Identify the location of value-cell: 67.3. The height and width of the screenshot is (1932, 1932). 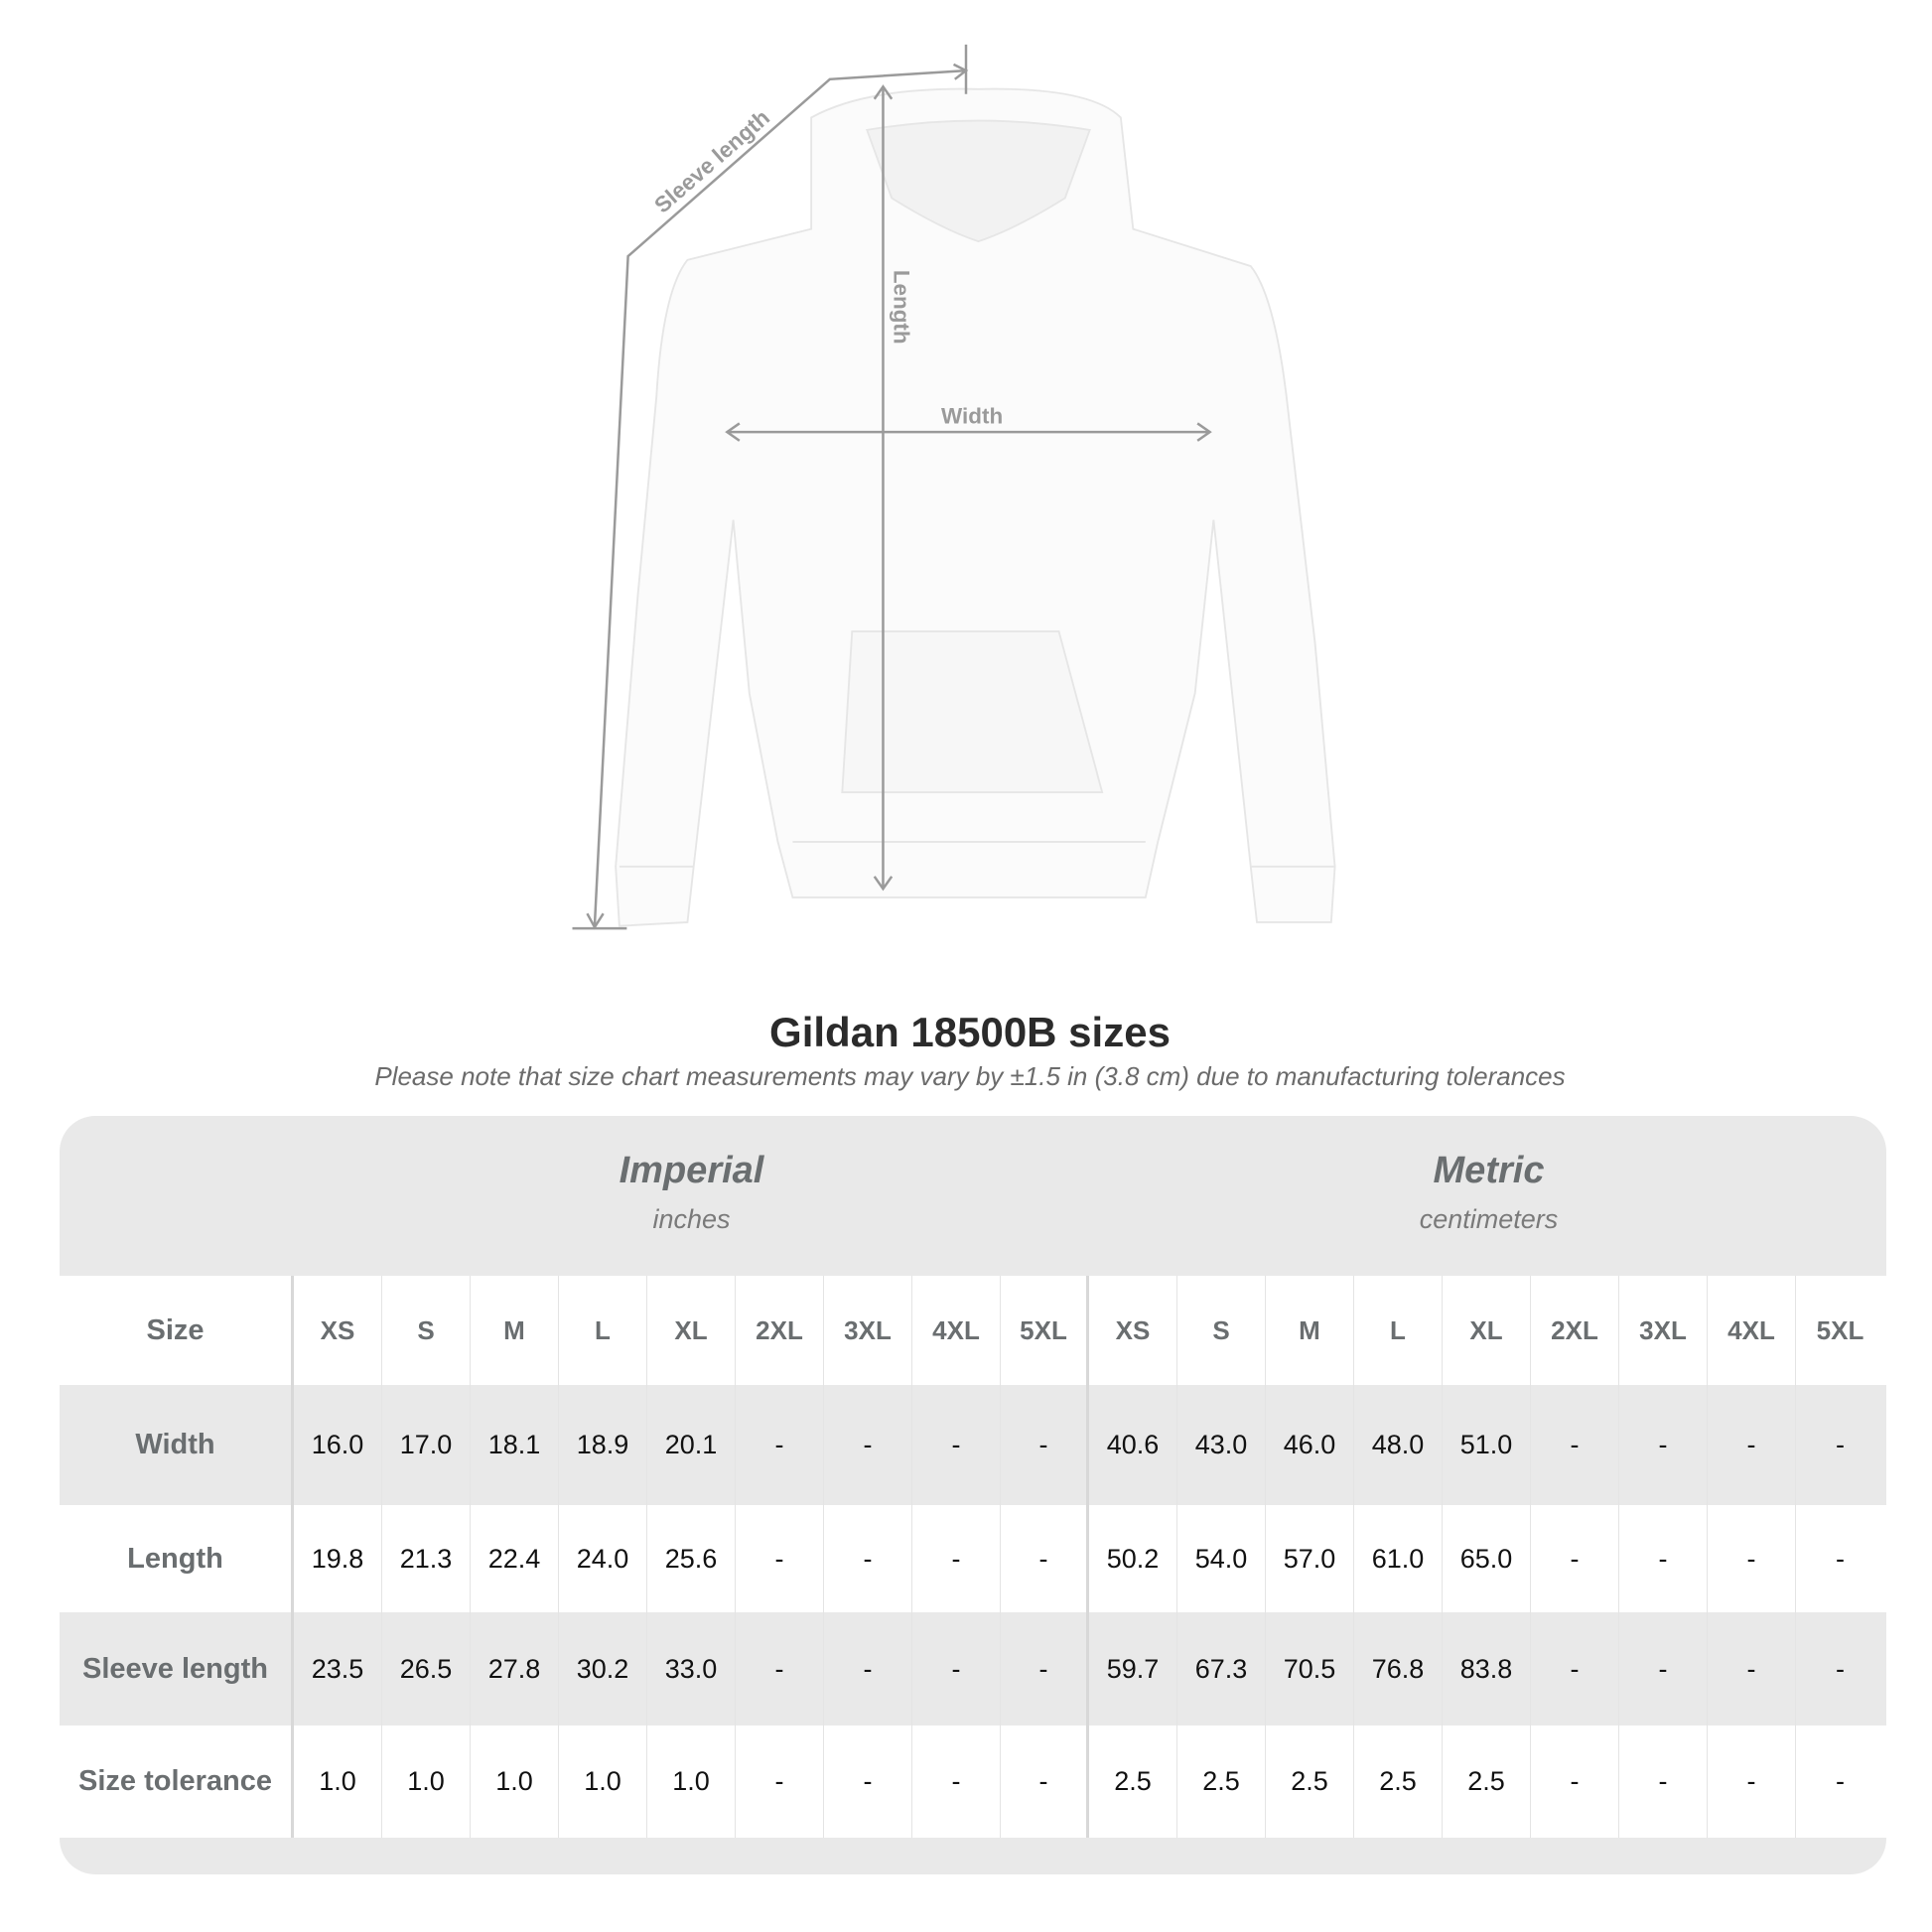
(1221, 1669).